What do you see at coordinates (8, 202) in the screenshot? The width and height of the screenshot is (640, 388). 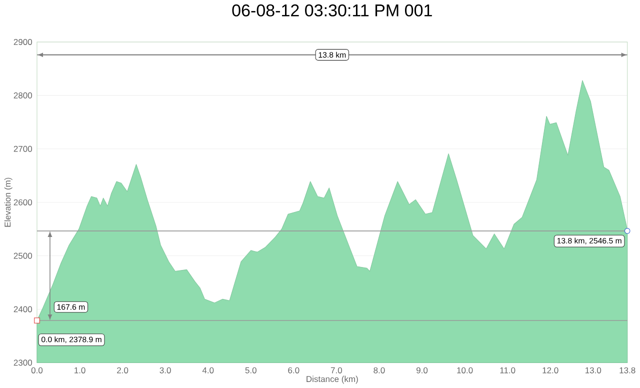 I see `y-axis-title: Elevation (m)` at bounding box center [8, 202].